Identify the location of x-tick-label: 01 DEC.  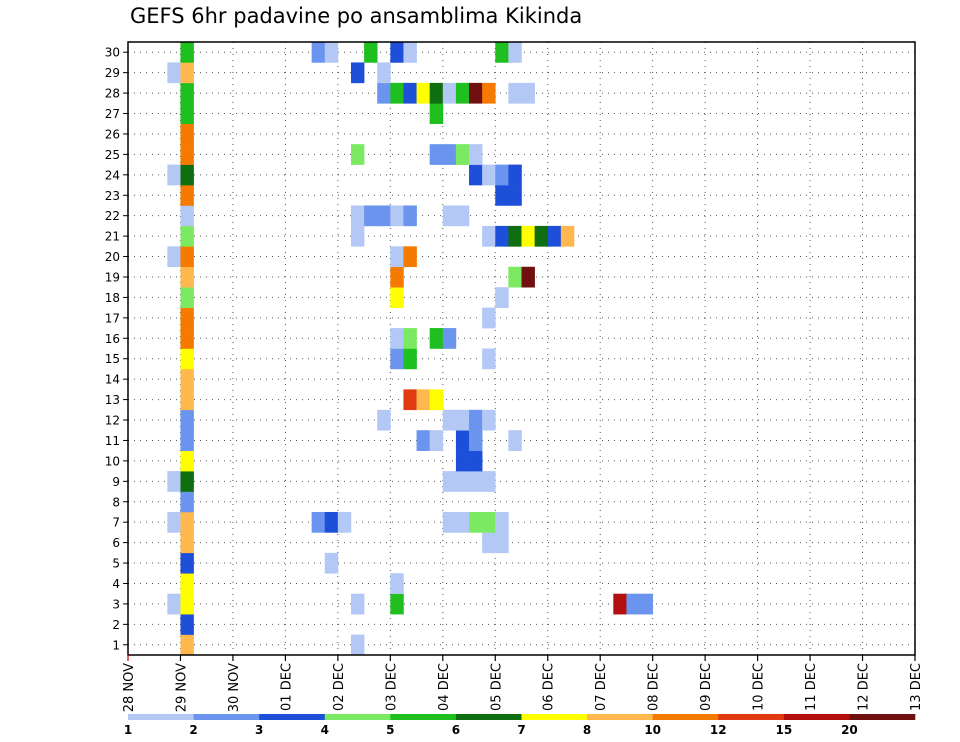
(286, 687).